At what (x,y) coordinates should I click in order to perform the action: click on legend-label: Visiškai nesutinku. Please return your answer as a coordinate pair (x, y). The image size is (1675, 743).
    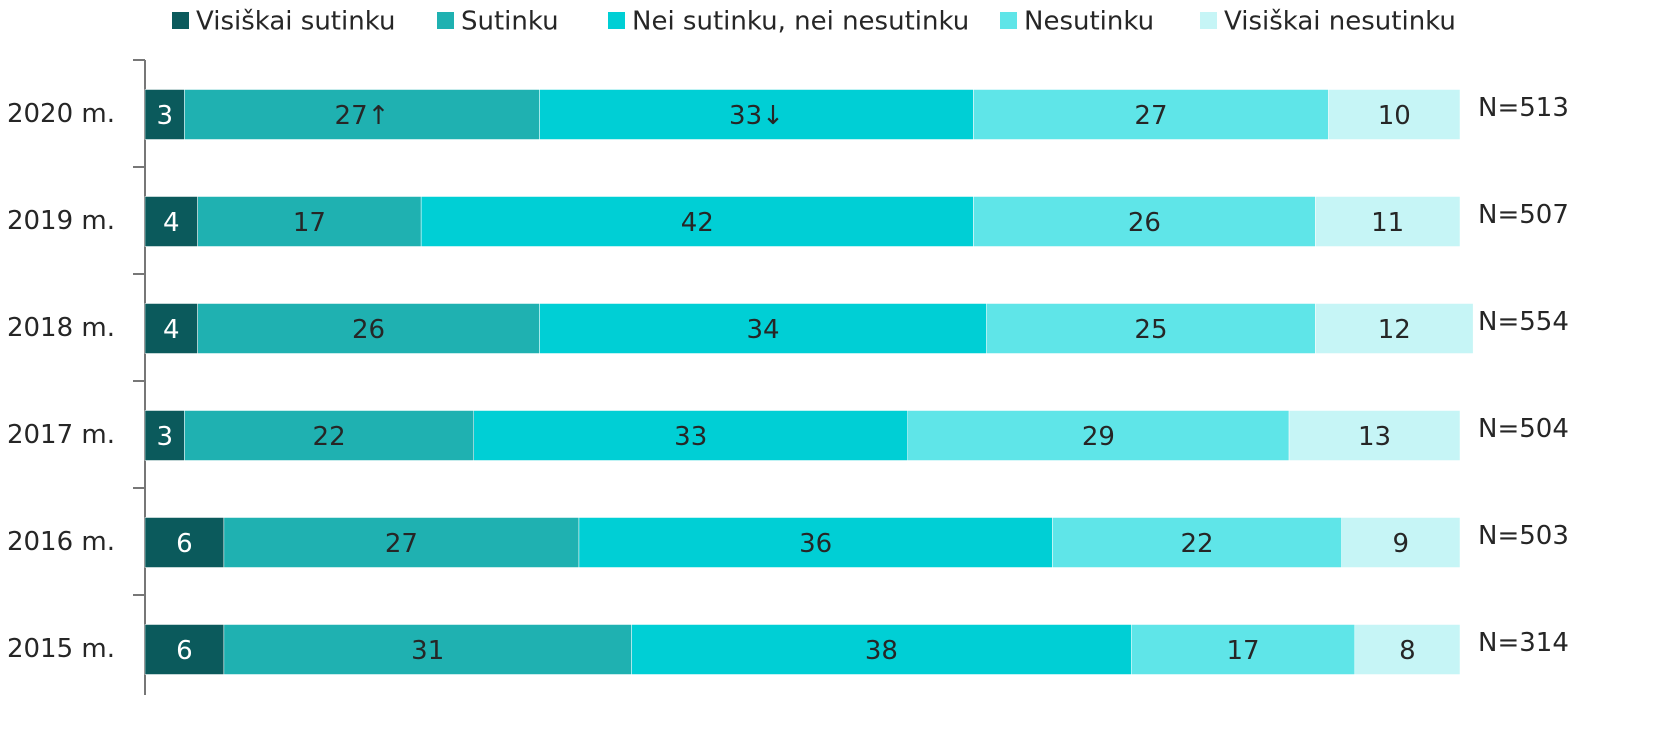
    Looking at the image, I should click on (1340, 22).